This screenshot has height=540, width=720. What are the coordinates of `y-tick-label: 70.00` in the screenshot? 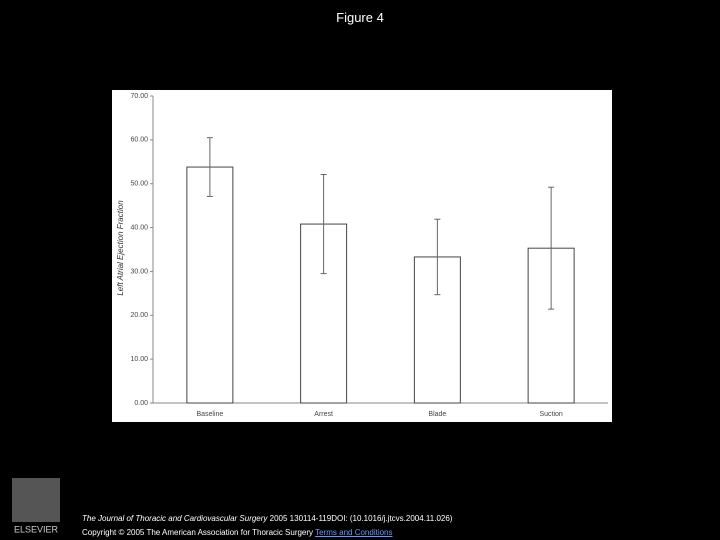 It's located at (139, 96).